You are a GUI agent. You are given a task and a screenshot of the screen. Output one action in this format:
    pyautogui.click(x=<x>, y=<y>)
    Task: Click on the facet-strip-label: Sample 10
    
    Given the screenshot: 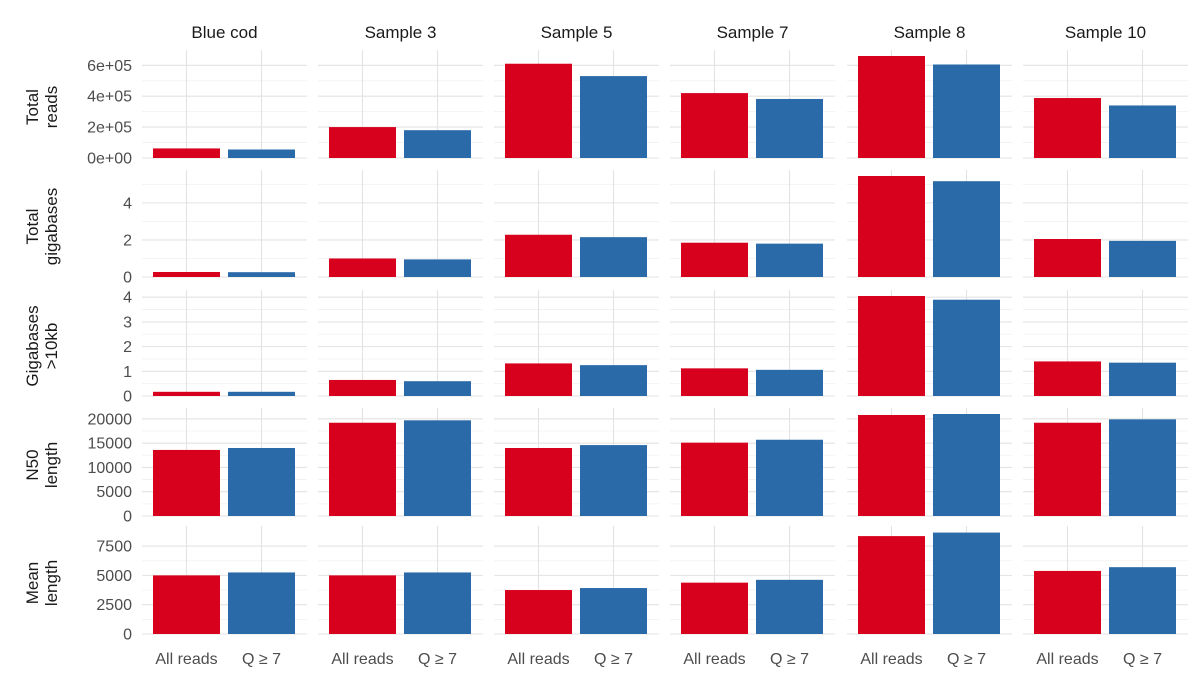 What is the action you would take?
    pyautogui.click(x=1105, y=32)
    